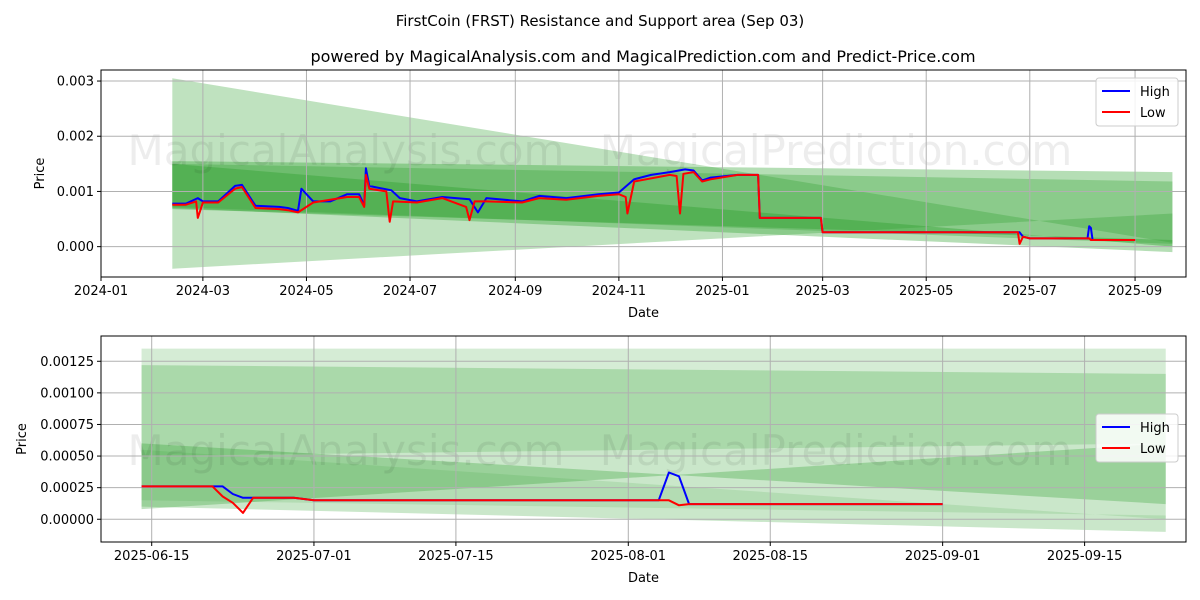 This screenshot has width=1200, height=600. I want to click on x-tick-label: 2025-03, so click(822, 291).